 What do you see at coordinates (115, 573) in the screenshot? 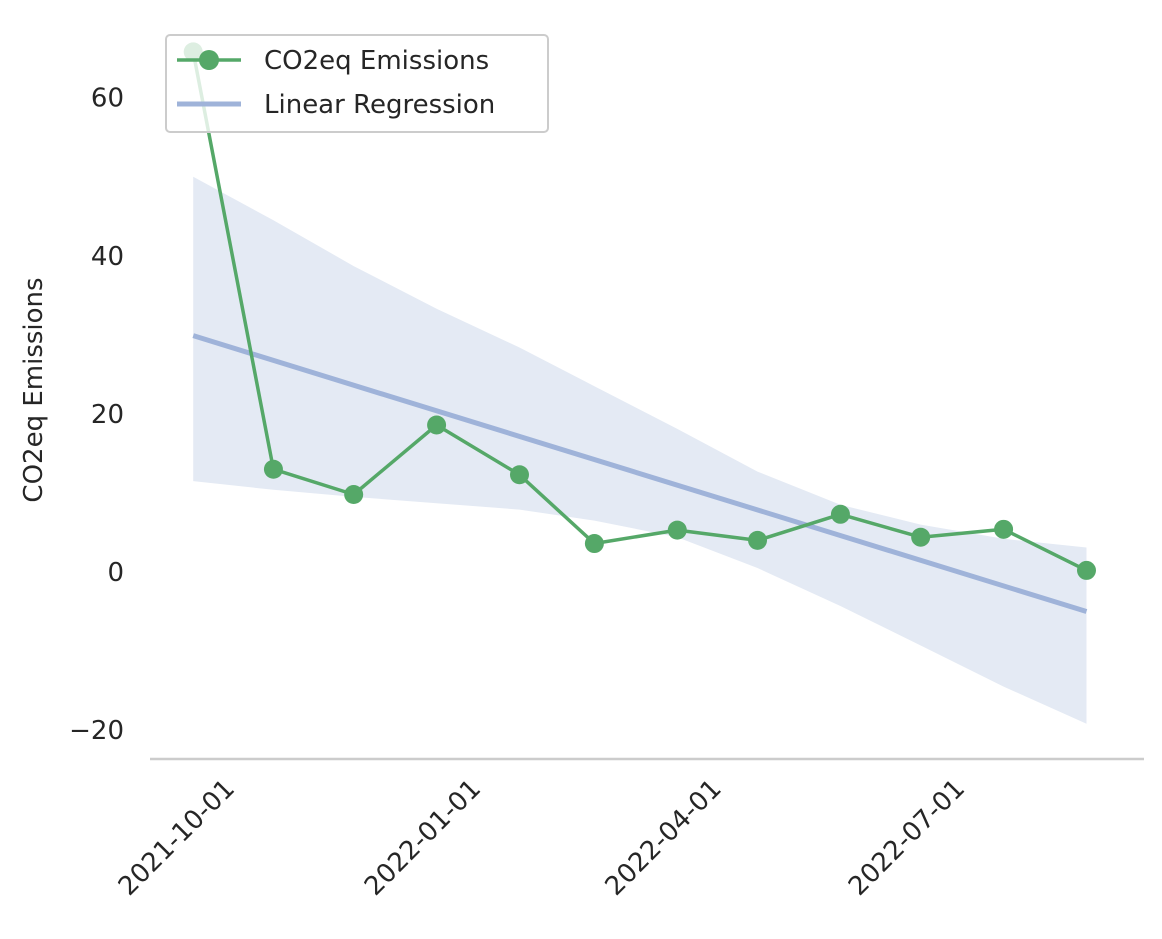
I see `y-tick-label: 0` at bounding box center [115, 573].